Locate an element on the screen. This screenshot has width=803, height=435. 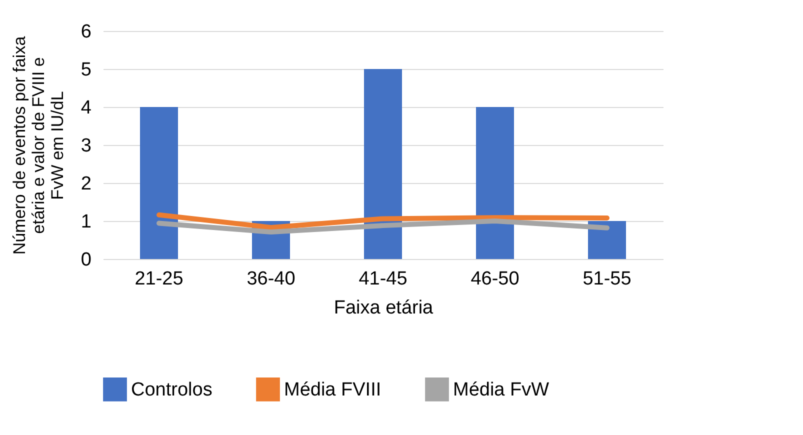
y-tick-label: 2 is located at coordinates (86, 184).